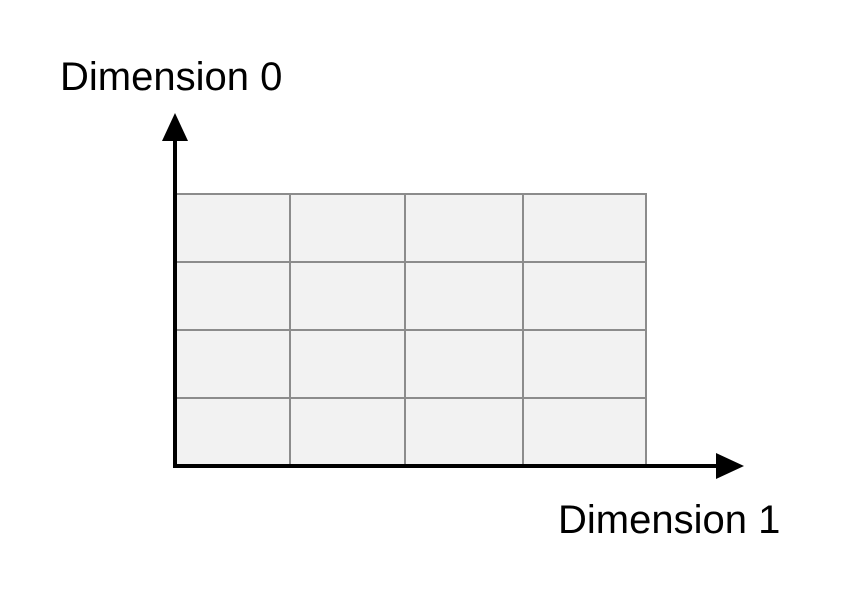 The image size is (856, 590). What do you see at coordinates (464, 432) in the screenshot?
I see `grid-cell-r3-c2` at bounding box center [464, 432].